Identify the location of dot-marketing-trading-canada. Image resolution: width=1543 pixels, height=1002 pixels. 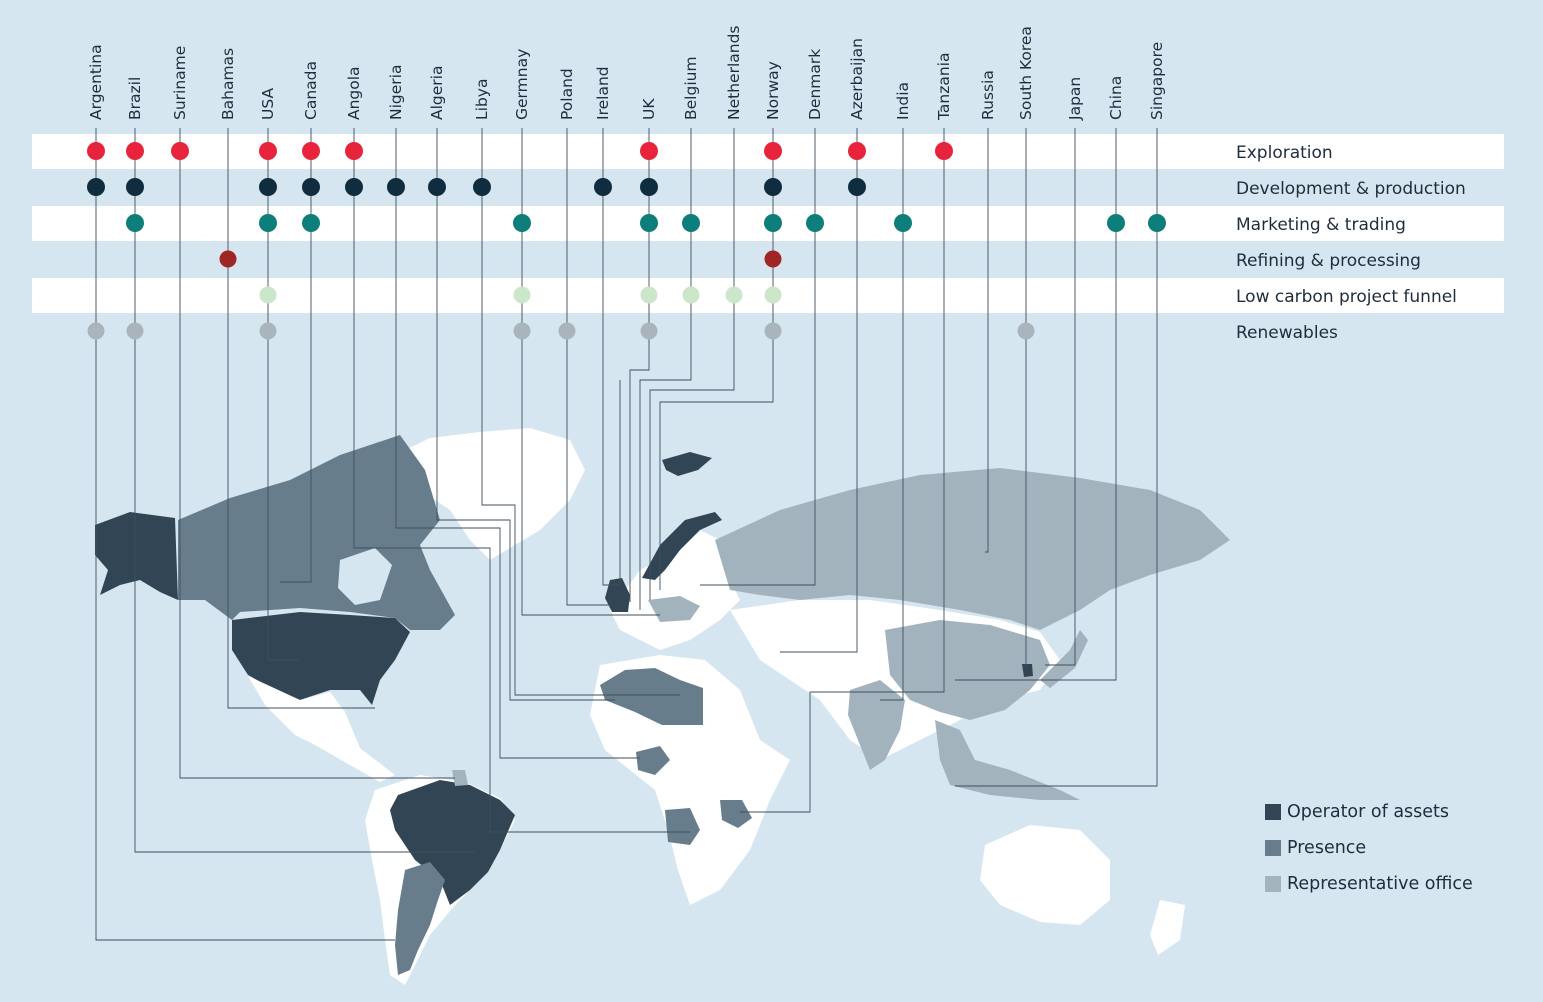
(311, 223).